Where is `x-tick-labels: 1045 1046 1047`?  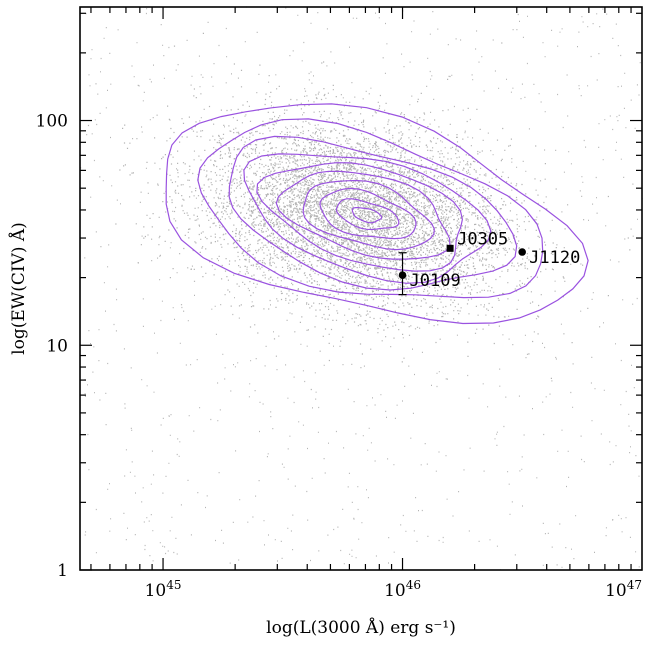 x-tick-labels: 1045 1046 1047 is located at coordinates (393, 589).